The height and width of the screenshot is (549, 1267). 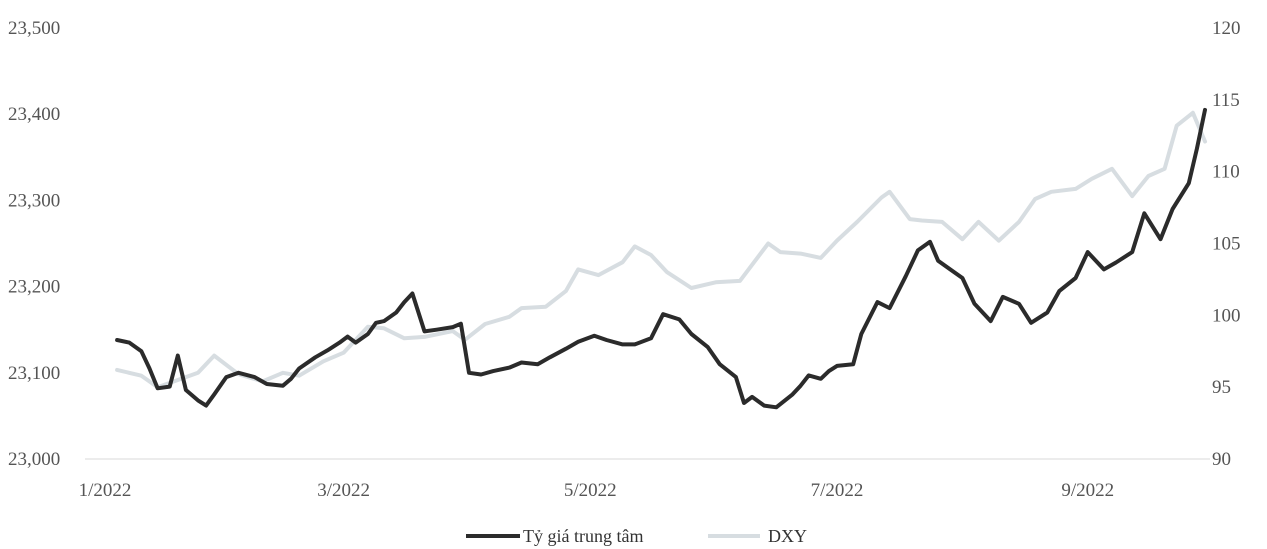 I want to click on legend-label-exchange-rate: Tỷ giá trung tâm, so click(x=583, y=536).